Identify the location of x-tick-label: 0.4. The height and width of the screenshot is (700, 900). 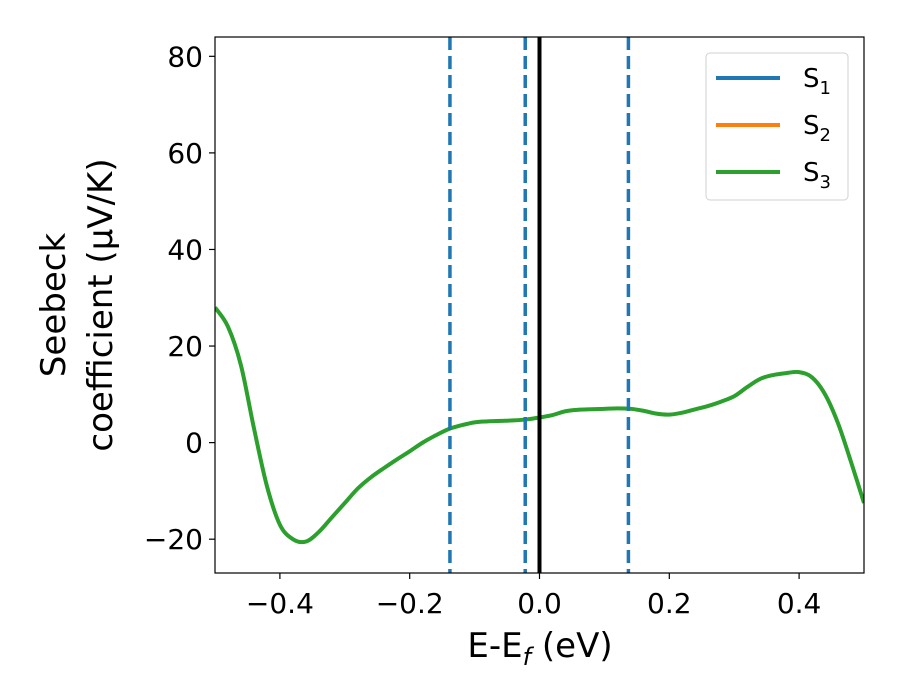
(799, 603).